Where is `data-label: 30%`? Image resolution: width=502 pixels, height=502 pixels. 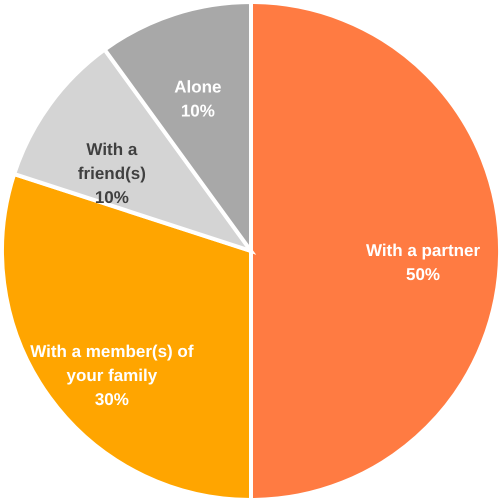 data-label: 30% is located at coordinates (111, 400).